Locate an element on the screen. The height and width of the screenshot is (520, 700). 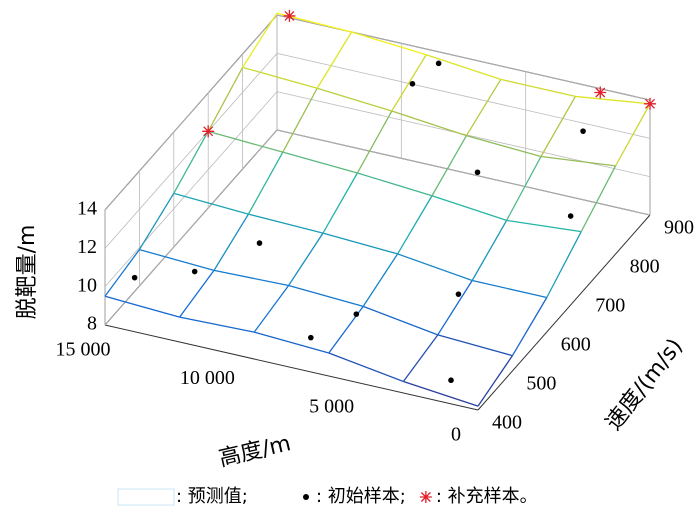
legend-label: : 预测值; is located at coordinates (212, 496).